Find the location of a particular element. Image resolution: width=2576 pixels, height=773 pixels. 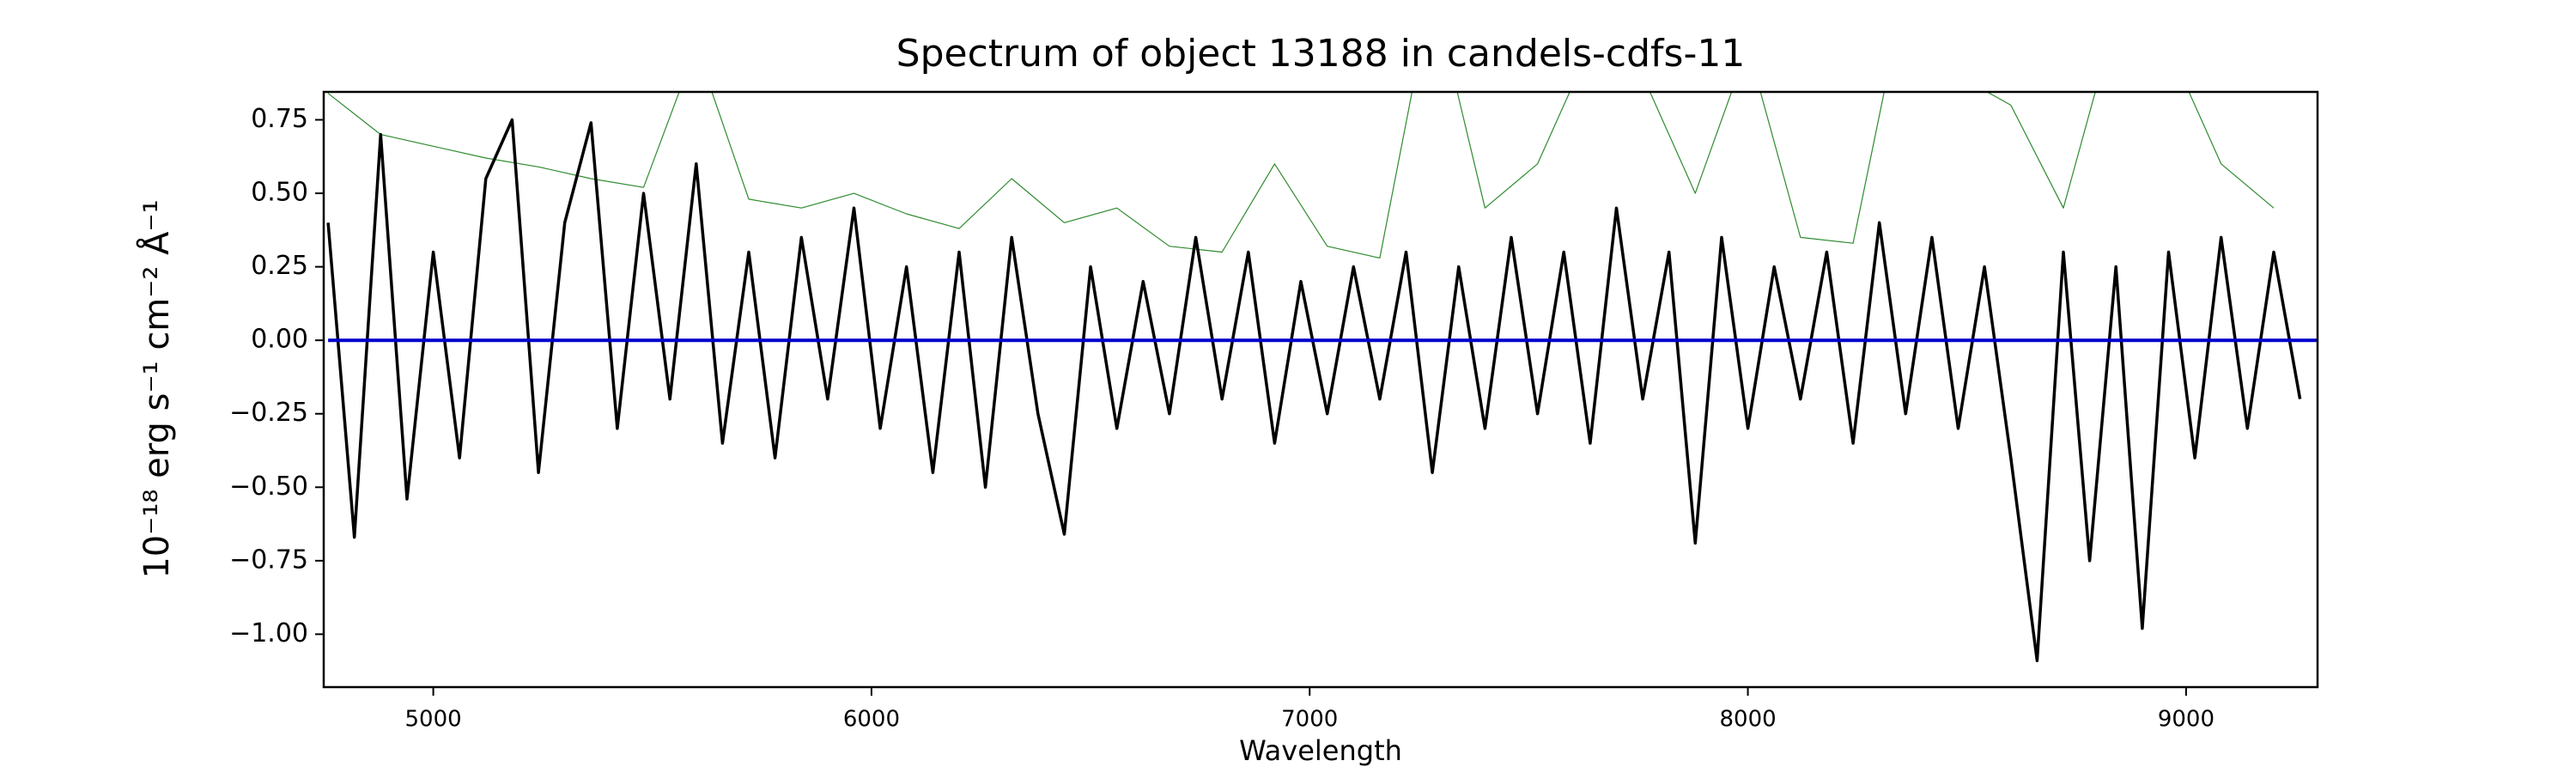

y-tick-label: 0.75 is located at coordinates (280, 119).